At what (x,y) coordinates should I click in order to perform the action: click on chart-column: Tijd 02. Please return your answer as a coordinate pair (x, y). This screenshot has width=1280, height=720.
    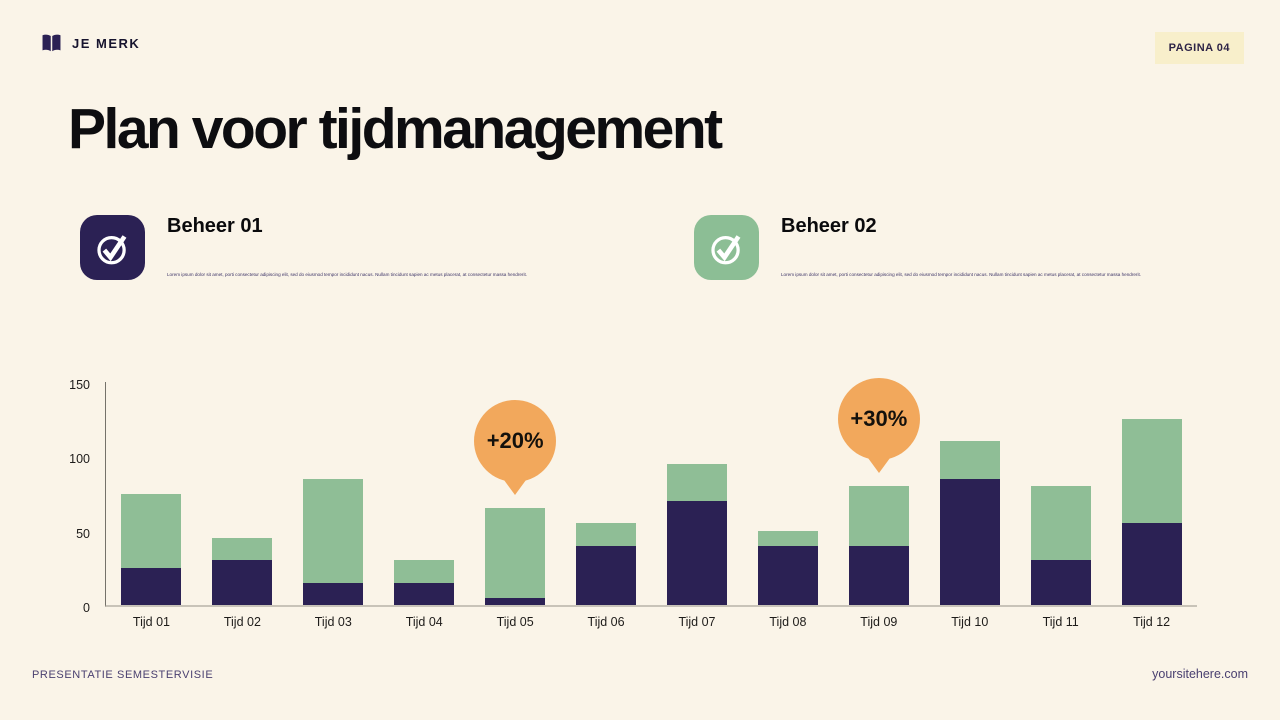
    Looking at the image, I should click on (242, 505).